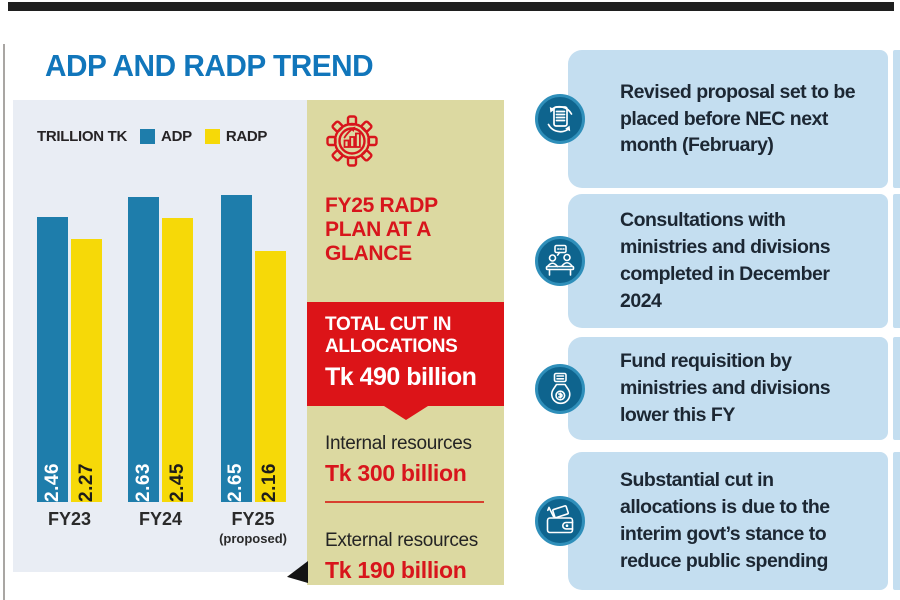 The image size is (900, 600). Describe the element at coordinates (82, 136) in the screenshot. I see `chart-unit-label: TRILLION TK` at that location.